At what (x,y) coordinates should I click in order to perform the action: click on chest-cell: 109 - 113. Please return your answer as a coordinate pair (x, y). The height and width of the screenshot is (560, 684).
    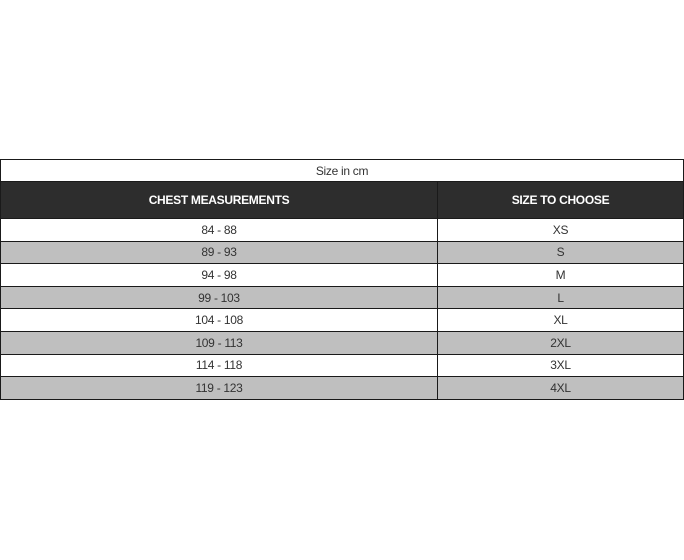
    Looking at the image, I should click on (219, 342).